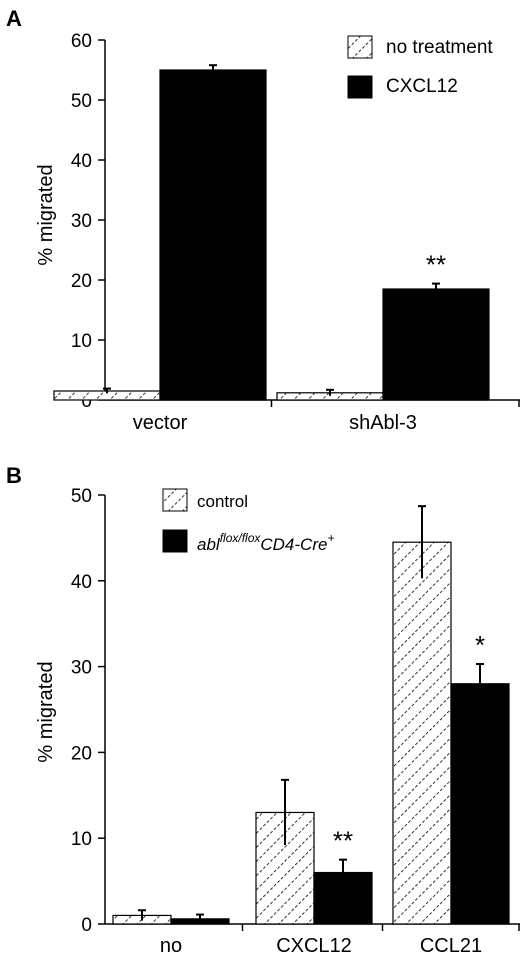 Image resolution: width=520 pixels, height=960 pixels. Describe the element at coordinates (360, 47) in the screenshot. I see `legend-swatch-no-treatment` at that location.